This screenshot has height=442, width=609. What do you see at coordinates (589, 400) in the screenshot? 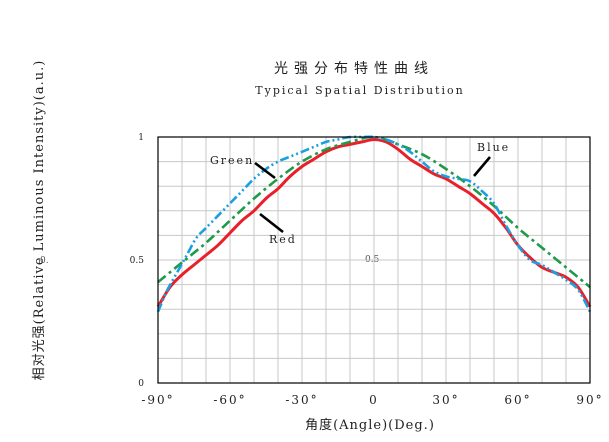
I see `x-tick-label: 90°` at bounding box center [589, 400].